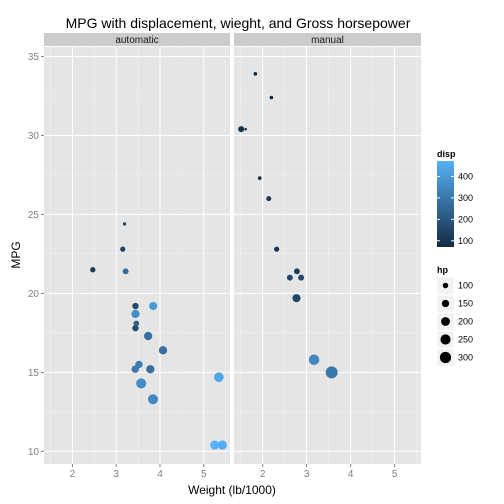 The height and width of the screenshot is (504, 504). Describe the element at coordinates (465, 358) in the screenshot. I see `size-key-label: 300` at that location.